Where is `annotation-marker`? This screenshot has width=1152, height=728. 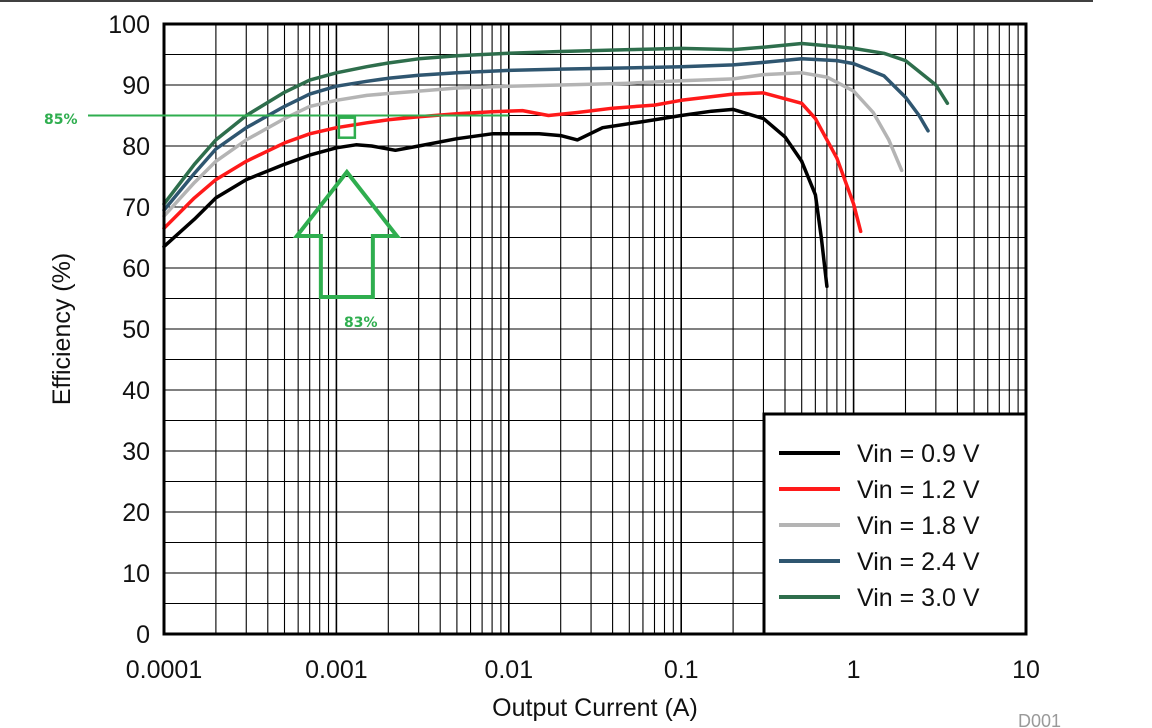 annotation-marker is located at coordinates (347, 127).